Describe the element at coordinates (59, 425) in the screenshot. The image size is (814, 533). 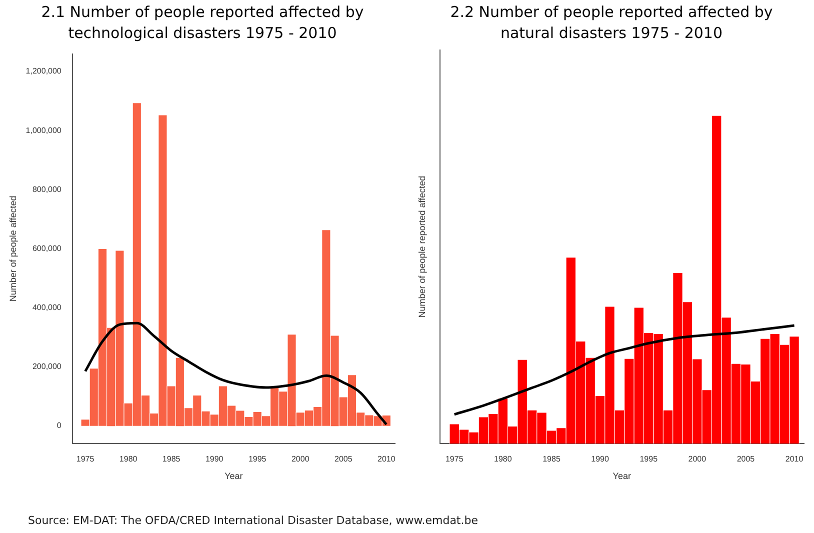
I see `y-tick-label: 0` at that location.